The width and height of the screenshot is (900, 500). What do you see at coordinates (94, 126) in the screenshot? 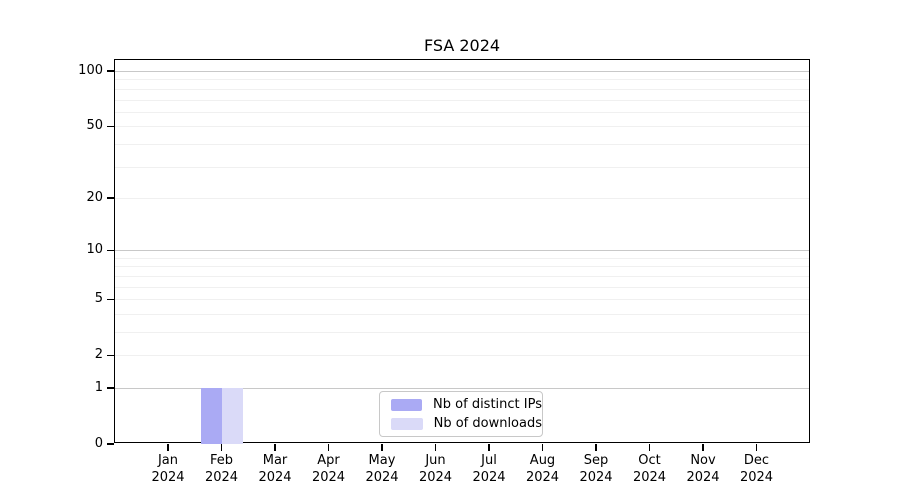
I see `y-tick-label: 50` at bounding box center [94, 126].